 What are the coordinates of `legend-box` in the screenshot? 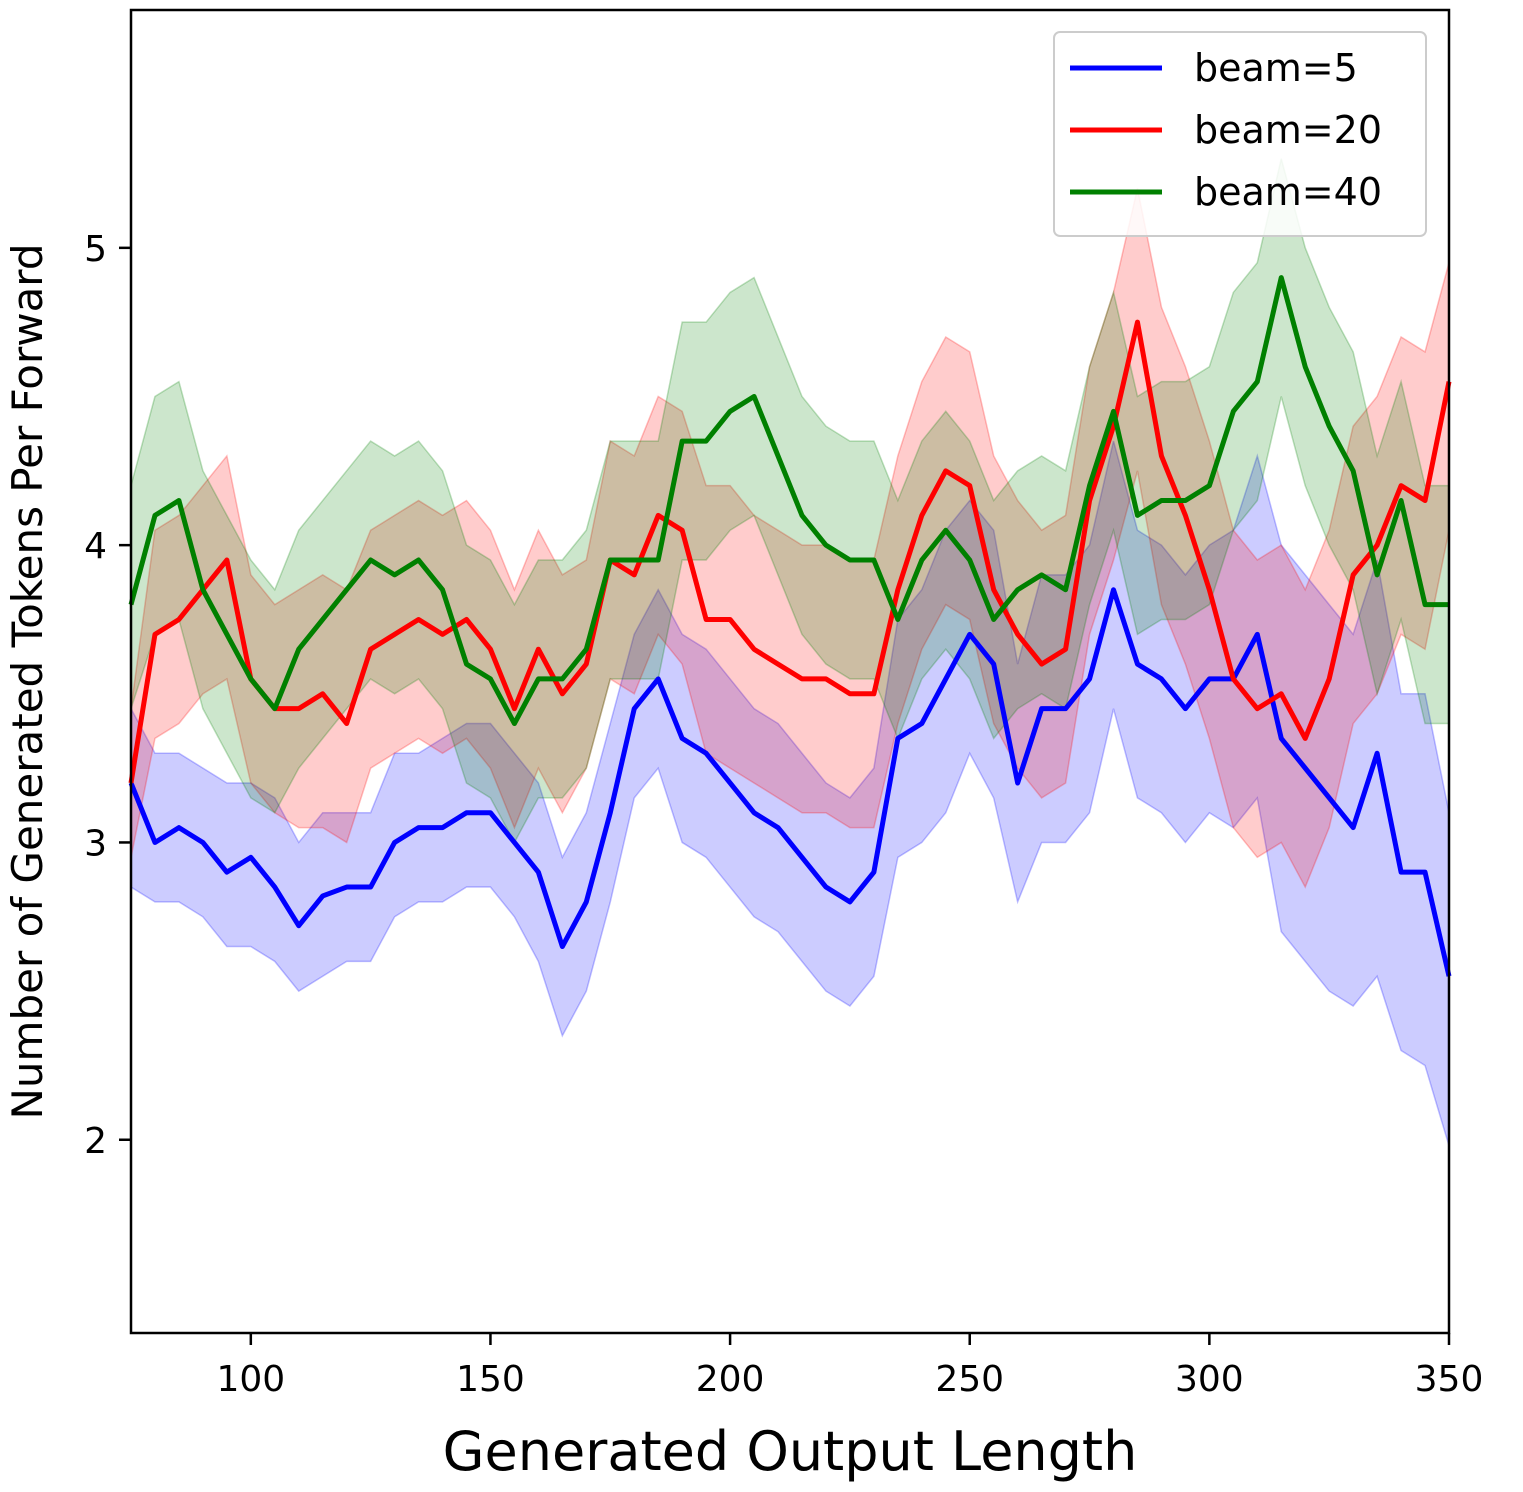 It's located at (1240, 134).